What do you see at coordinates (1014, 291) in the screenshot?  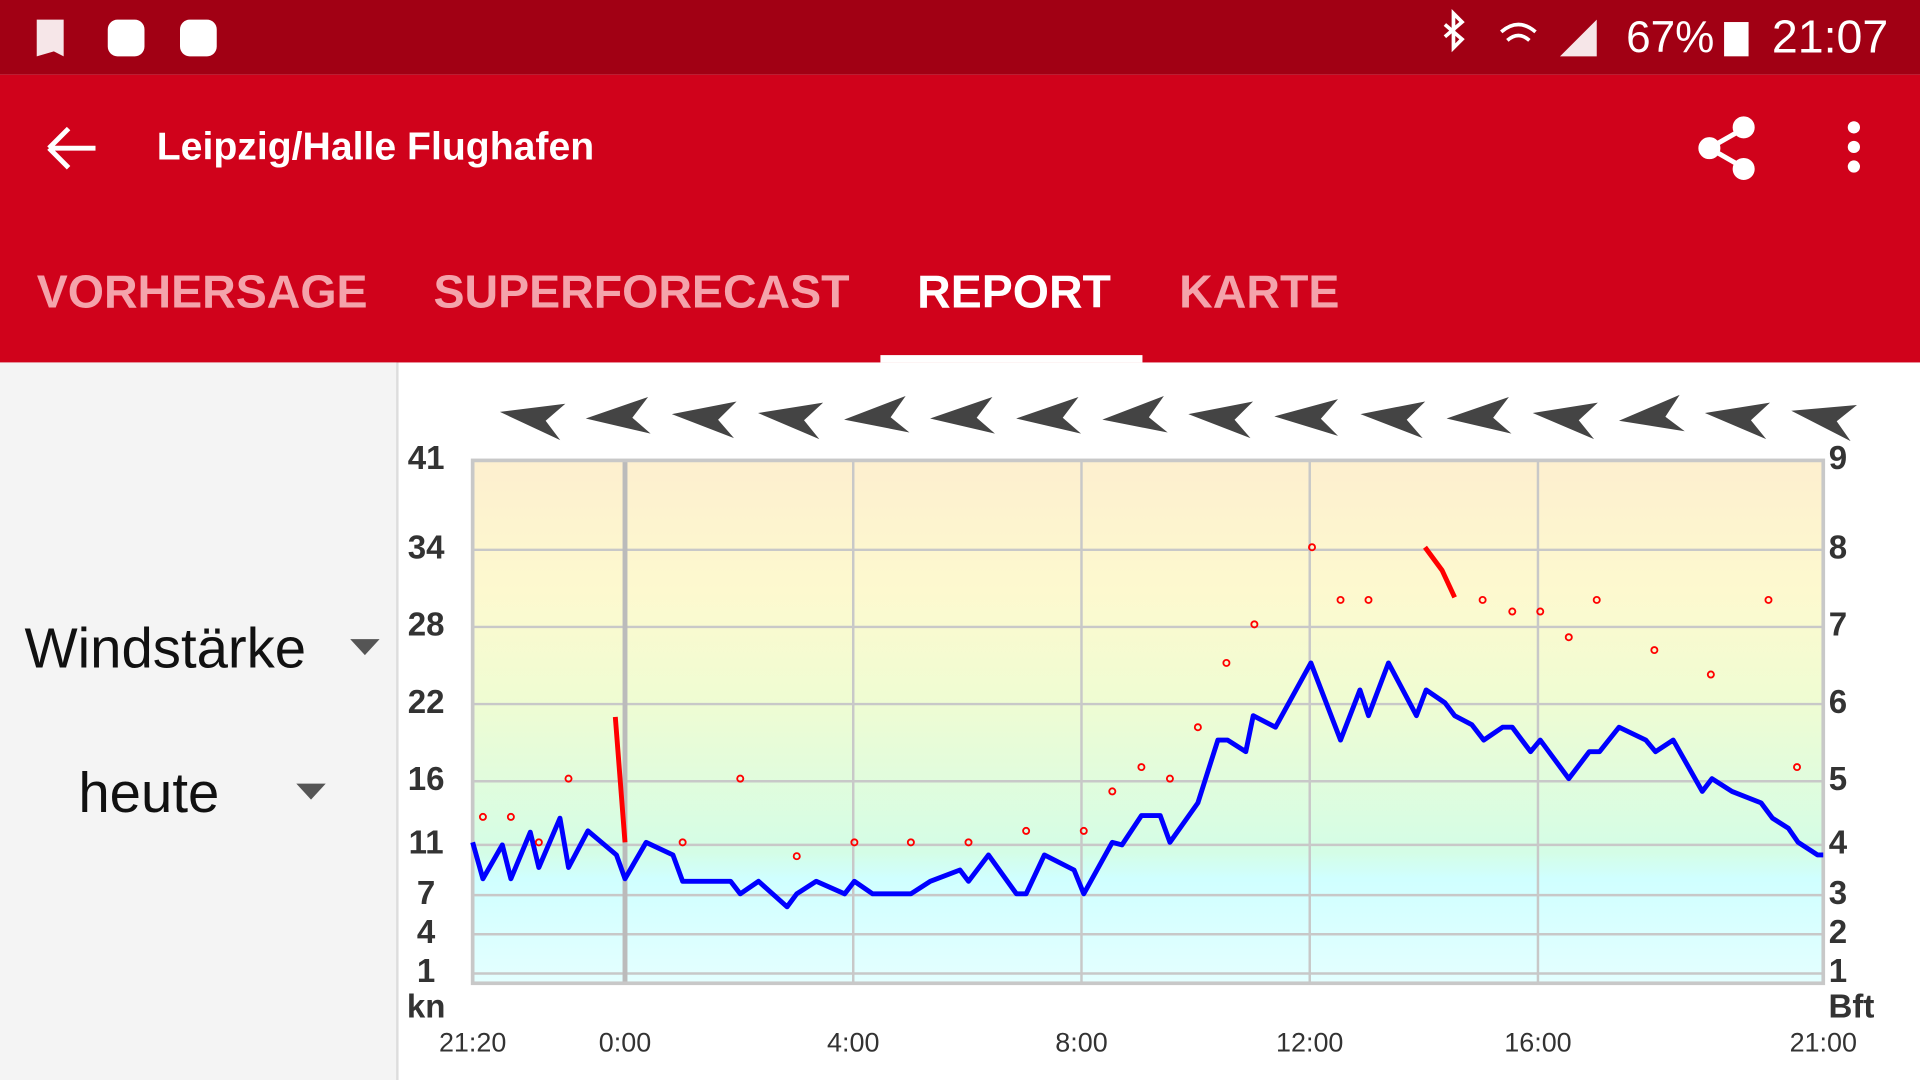 I see `tab: REPORT` at bounding box center [1014, 291].